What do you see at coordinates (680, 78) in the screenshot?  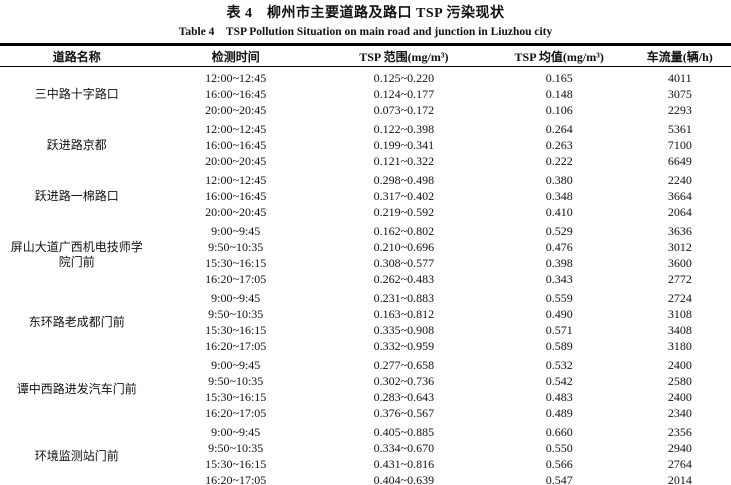 I see `cell-traffic: 4011` at bounding box center [680, 78].